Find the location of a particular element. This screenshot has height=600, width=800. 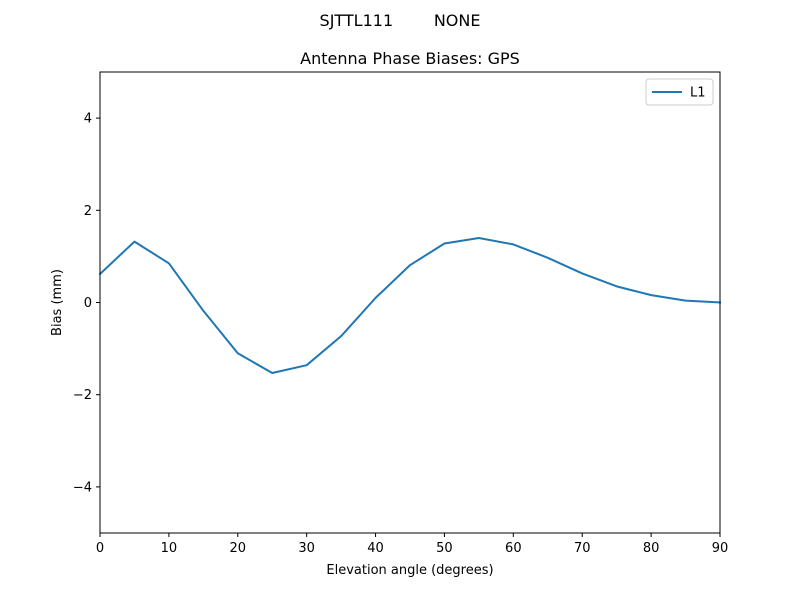

x-tick-label: 70 is located at coordinates (582, 548).